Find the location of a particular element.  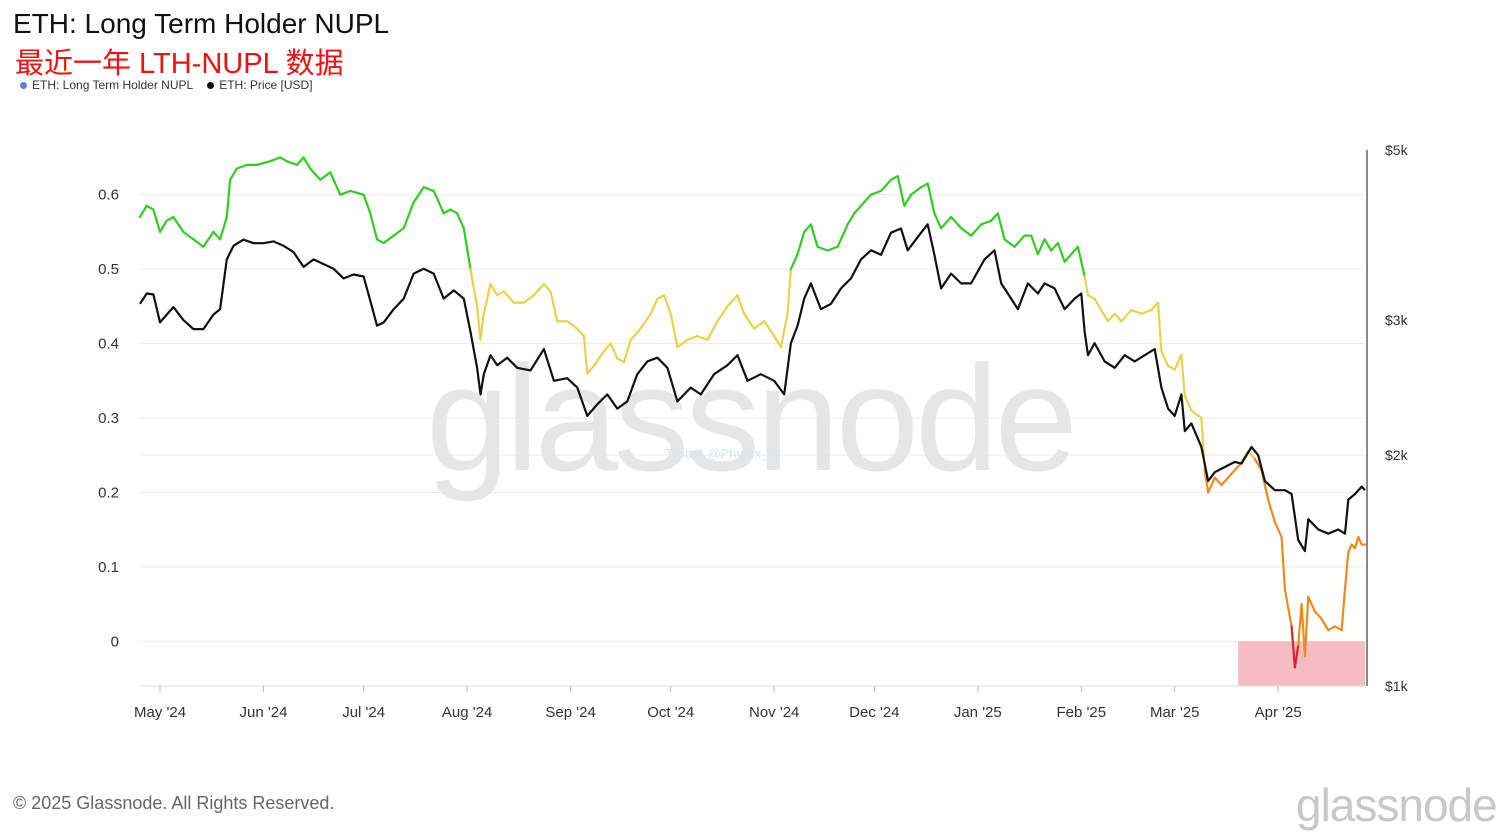

x-tick-label: Sep '24 is located at coordinates (570, 712).